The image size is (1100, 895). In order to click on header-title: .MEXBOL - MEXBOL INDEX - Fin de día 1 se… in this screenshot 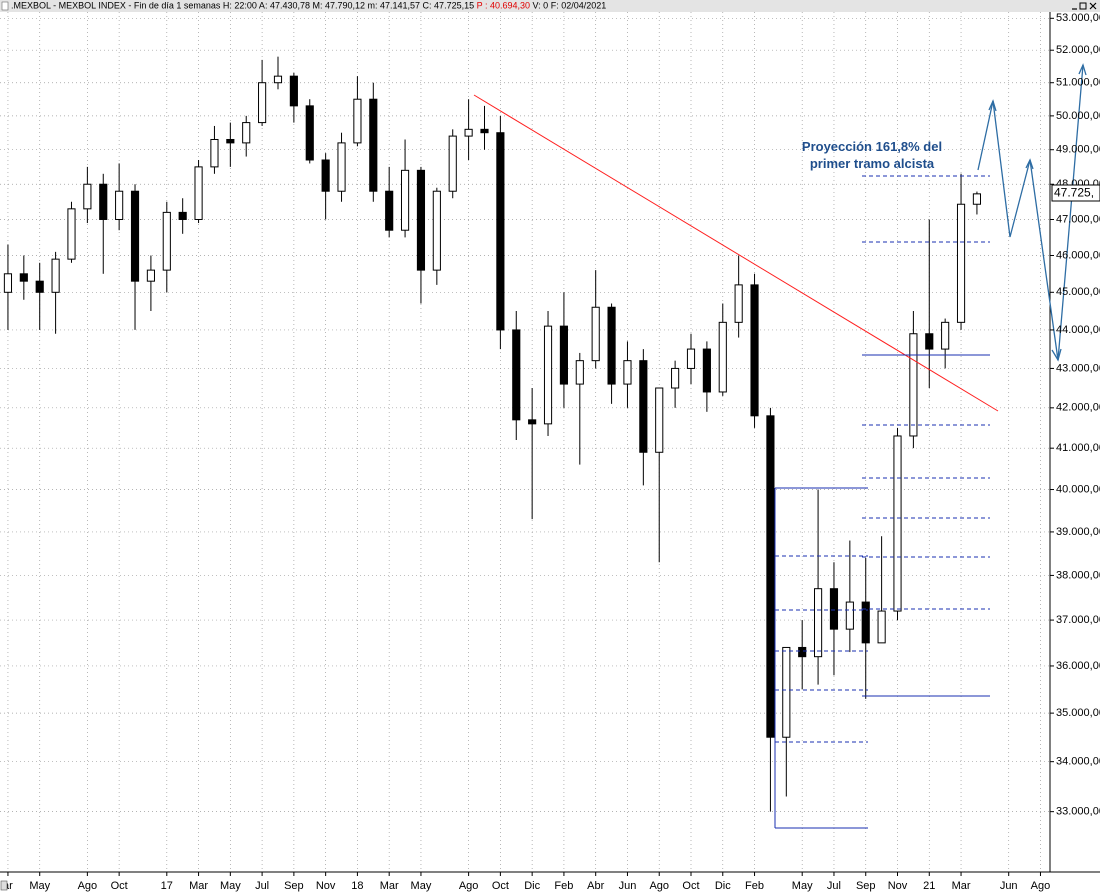, I will do `click(242, 6)`.